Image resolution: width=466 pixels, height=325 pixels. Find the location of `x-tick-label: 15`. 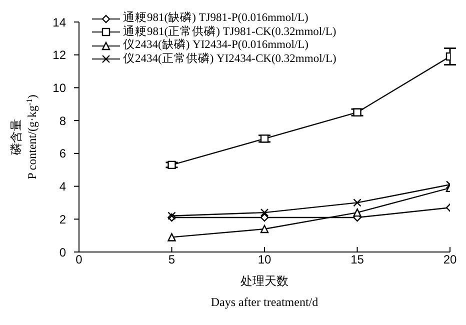

x-tick-label: 15 is located at coordinates (357, 259).